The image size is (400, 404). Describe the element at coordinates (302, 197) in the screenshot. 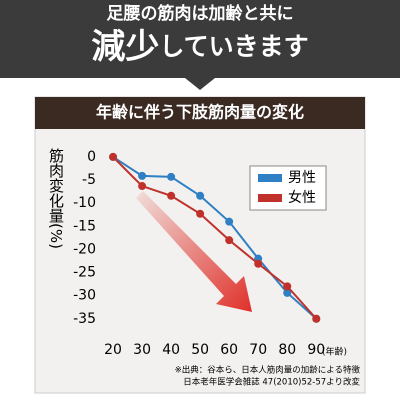

I see `legend-label: 女性` at that location.